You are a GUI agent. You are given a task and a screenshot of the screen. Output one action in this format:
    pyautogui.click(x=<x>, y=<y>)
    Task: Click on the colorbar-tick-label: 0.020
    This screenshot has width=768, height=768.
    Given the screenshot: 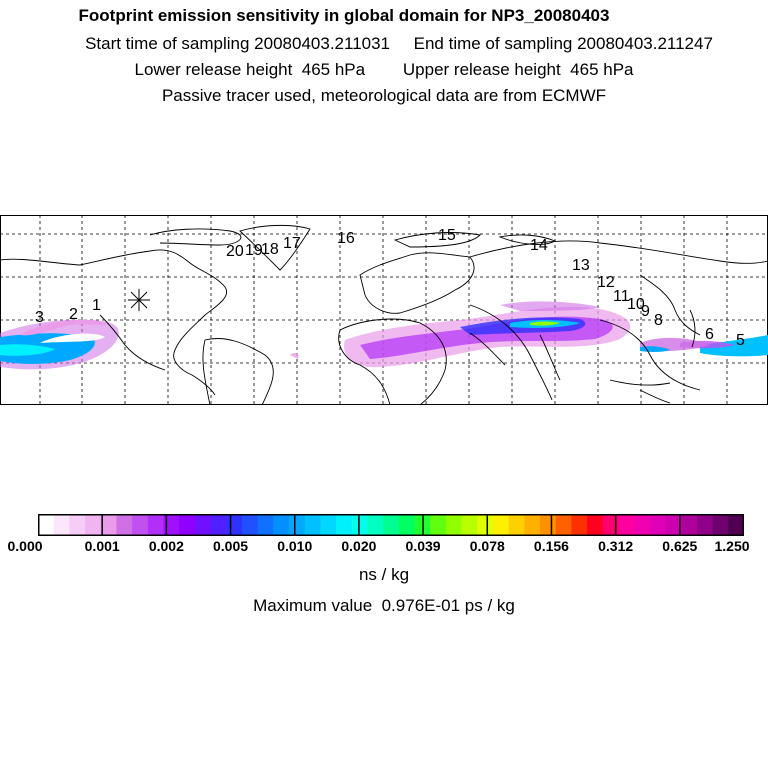 What is the action you would take?
    pyautogui.click(x=359, y=546)
    